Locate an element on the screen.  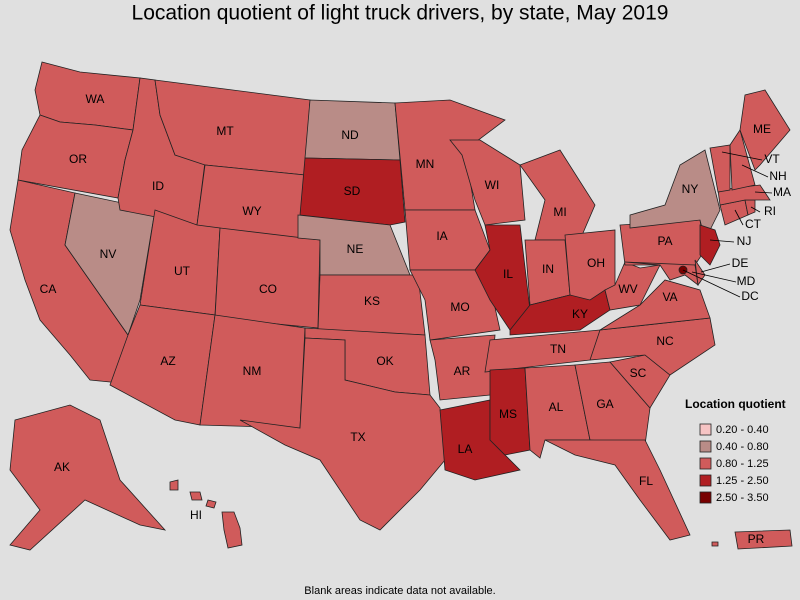
state-label: VA is located at coordinates (669, 297).